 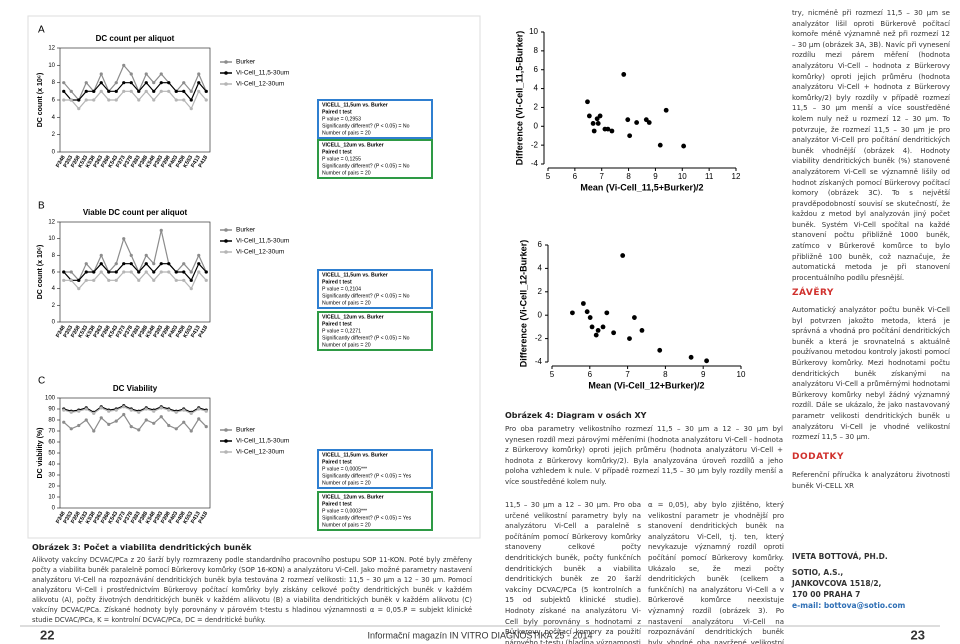 What do you see at coordinates (736, 176) in the screenshot?
I see `x-tick-label: 12` at bounding box center [736, 176].